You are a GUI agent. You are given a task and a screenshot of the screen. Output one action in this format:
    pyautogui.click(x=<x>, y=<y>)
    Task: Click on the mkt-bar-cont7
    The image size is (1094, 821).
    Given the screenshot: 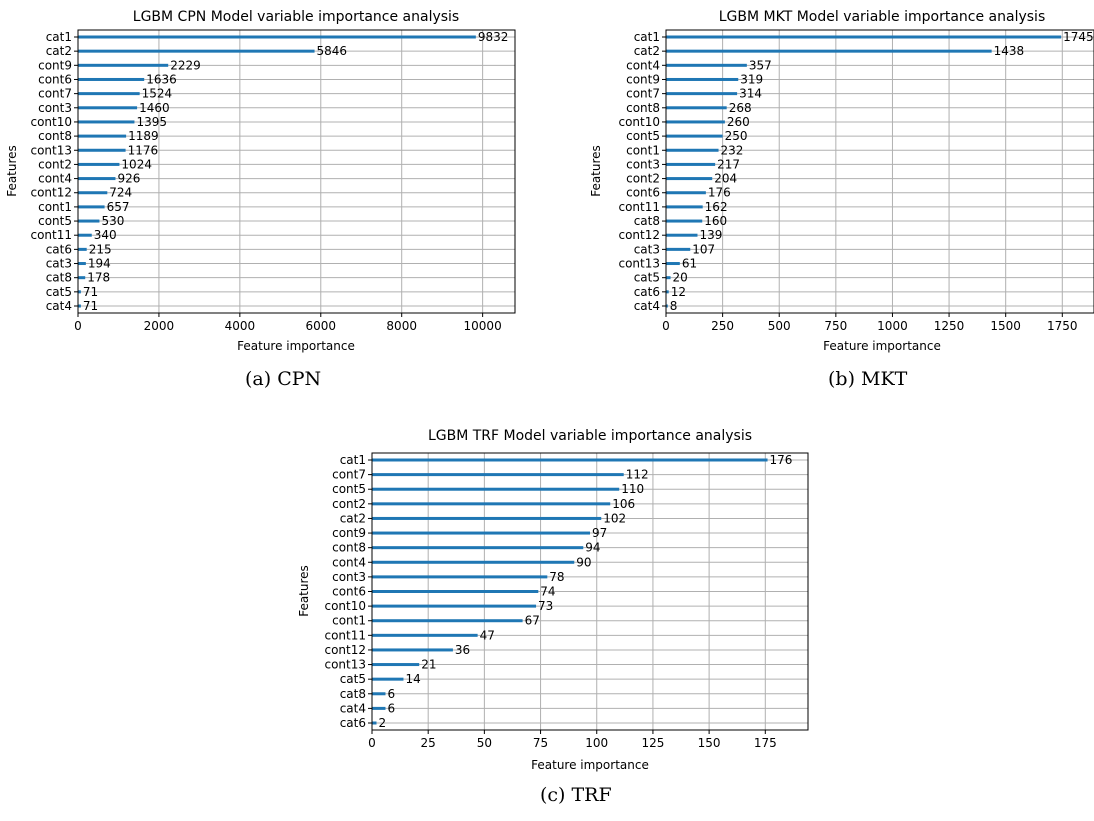 What is the action you would take?
    pyautogui.click(x=702, y=94)
    